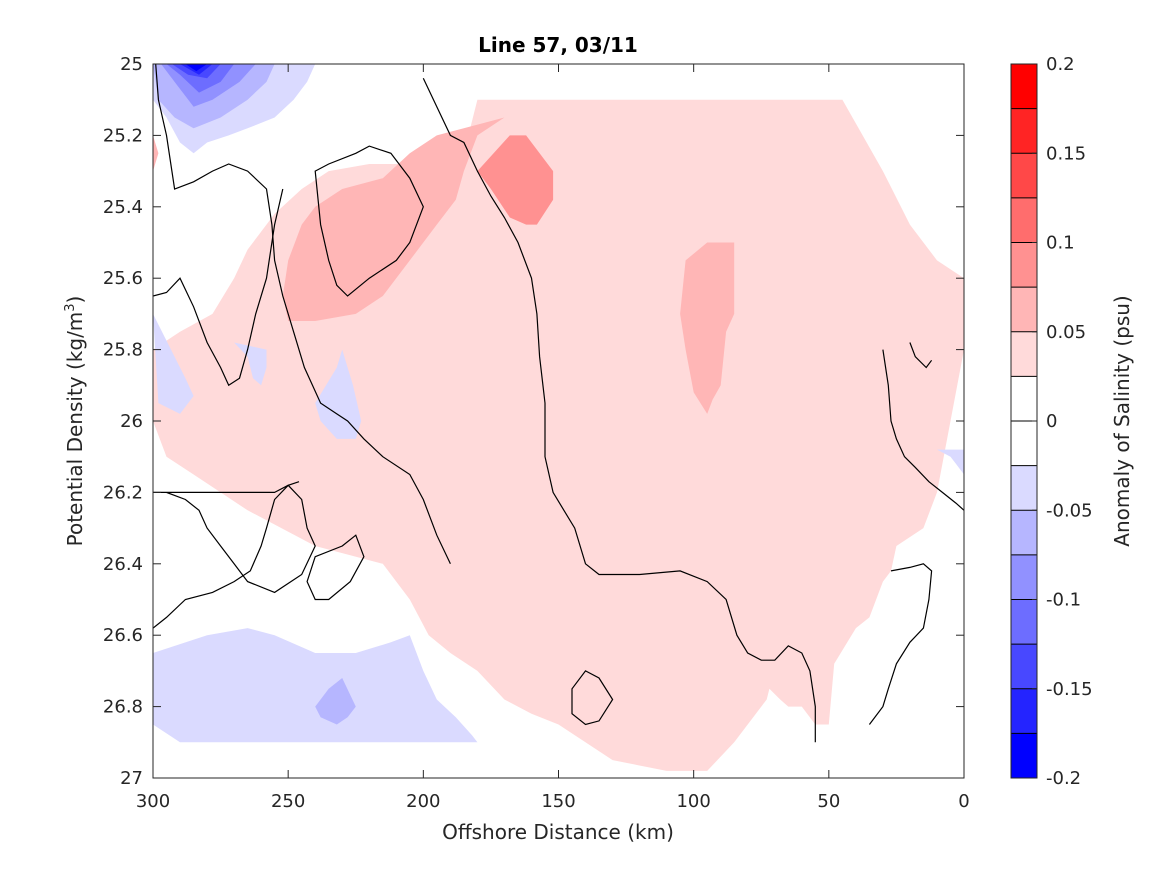 The width and height of the screenshot is (1167, 875). I want to click on x-axis-title: Offshore Distance (km), so click(558, 832).